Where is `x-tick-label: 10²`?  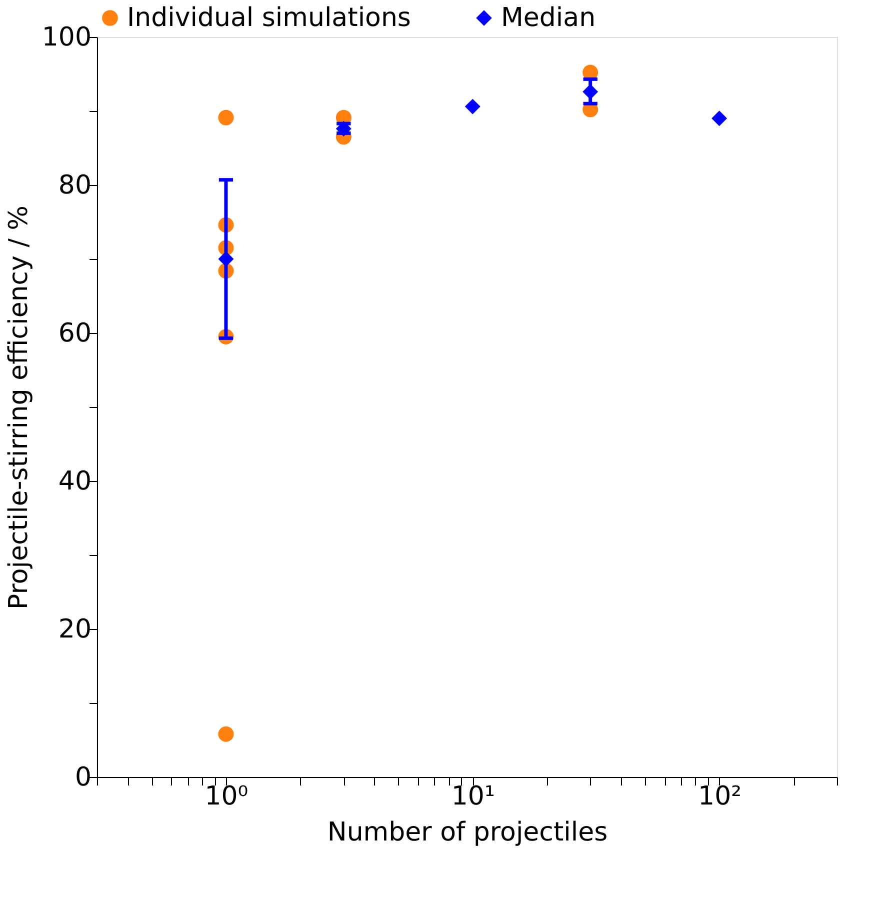 x-tick-label: 10² is located at coordinates (720, 797).